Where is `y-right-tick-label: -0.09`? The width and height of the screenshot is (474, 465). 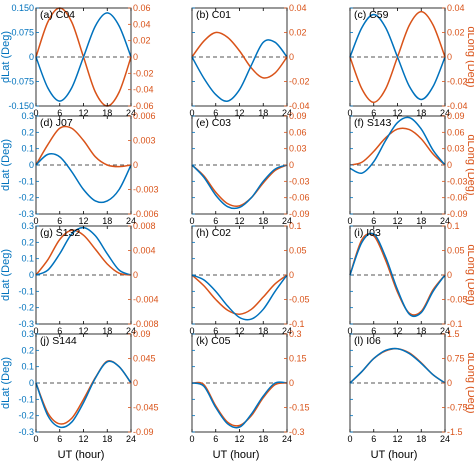
y-right-tick-label: -0.09 is located at coordinates (143, 432).